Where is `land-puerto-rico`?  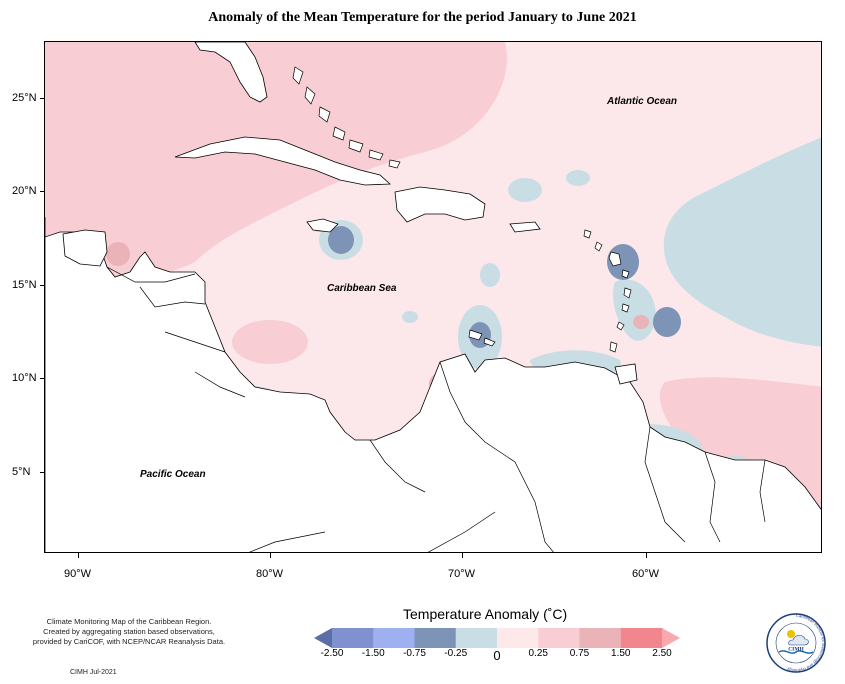 land-puerto-rico is located at coordinates (525, 227).